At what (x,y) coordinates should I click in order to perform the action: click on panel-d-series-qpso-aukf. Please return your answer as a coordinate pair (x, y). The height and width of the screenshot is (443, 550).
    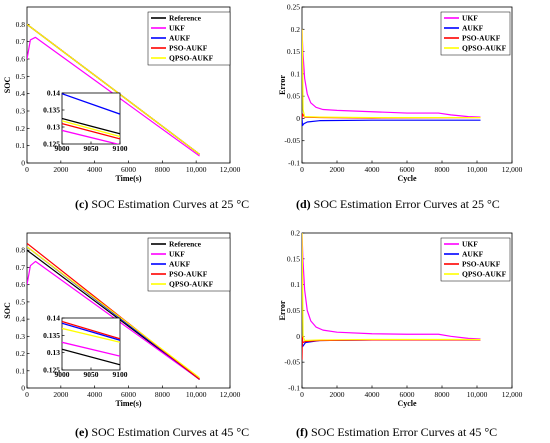
    Looking at the image, I should click on (391, 74).